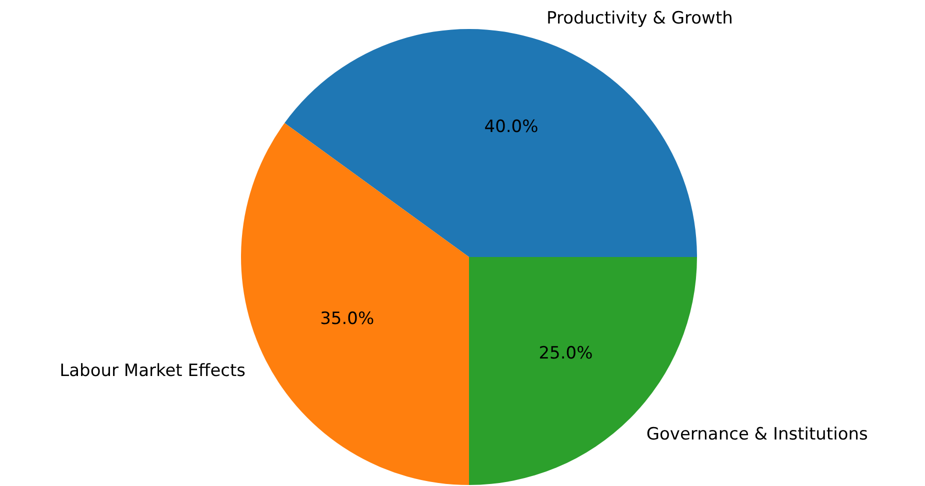 This screenshot has width=925, height=486. Describe the element at coordinates (511, 126) in the screenshot. I see `data-label: 40.0%` at that location.